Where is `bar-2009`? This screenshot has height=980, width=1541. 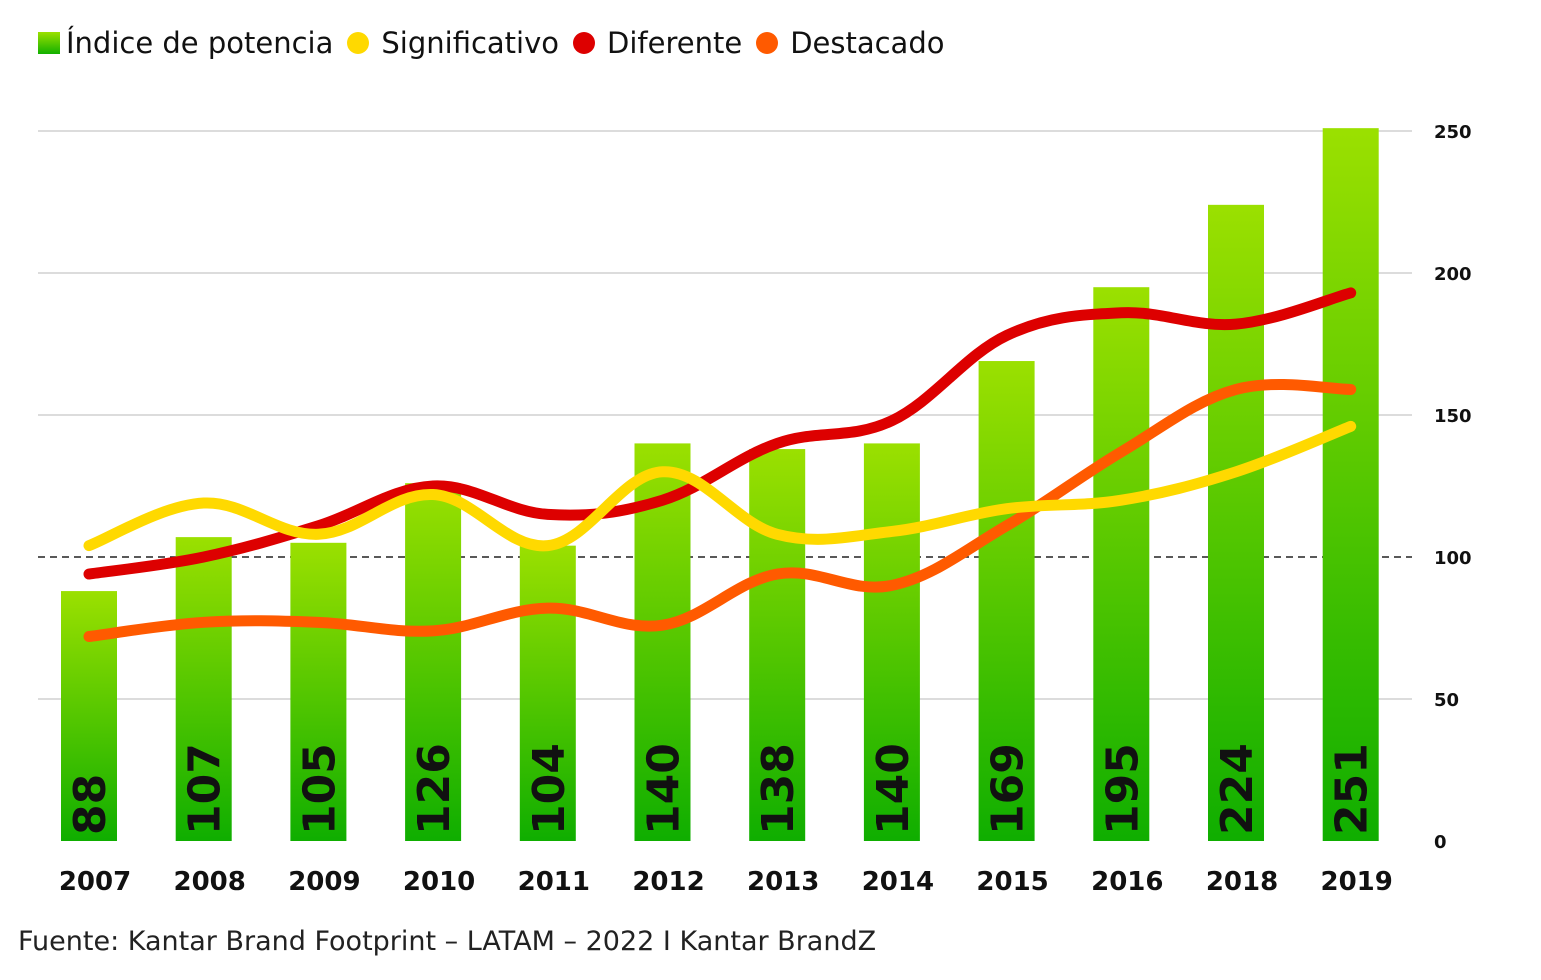
bar-2009 is located at coordinates (318, 691).